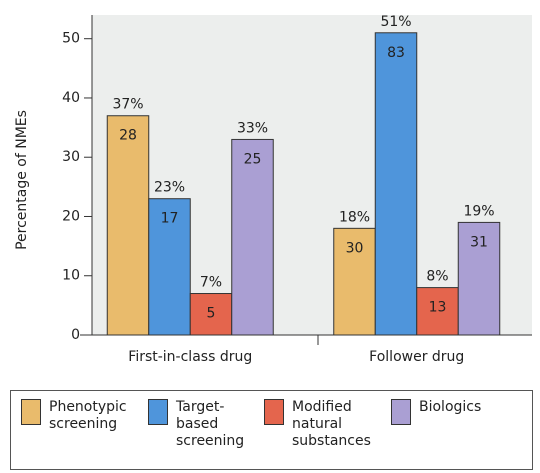 Image resolution: width=540 pixels, height=473 pixels. I want to click on legend-label: Phenotypic screening, so click(88, 415).